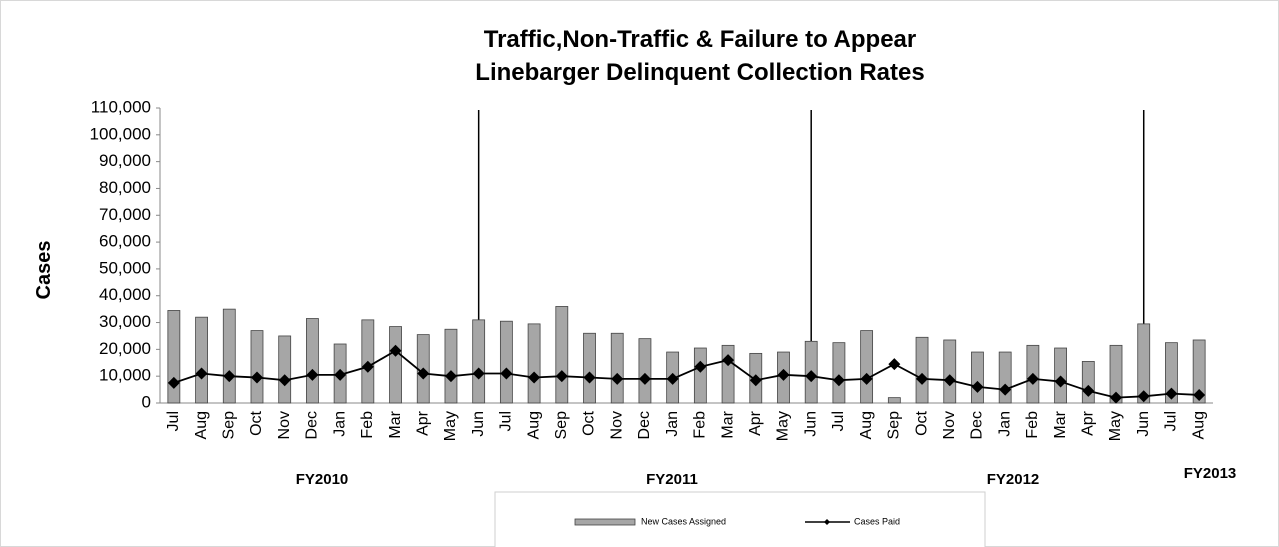 The image size is (1279, 547). What do you see at coordinates (699, 72) in the screenshot?
I see `chart-subtitle: Linebarger Delinquent Collection Rates` at bounding box center [699, 72].